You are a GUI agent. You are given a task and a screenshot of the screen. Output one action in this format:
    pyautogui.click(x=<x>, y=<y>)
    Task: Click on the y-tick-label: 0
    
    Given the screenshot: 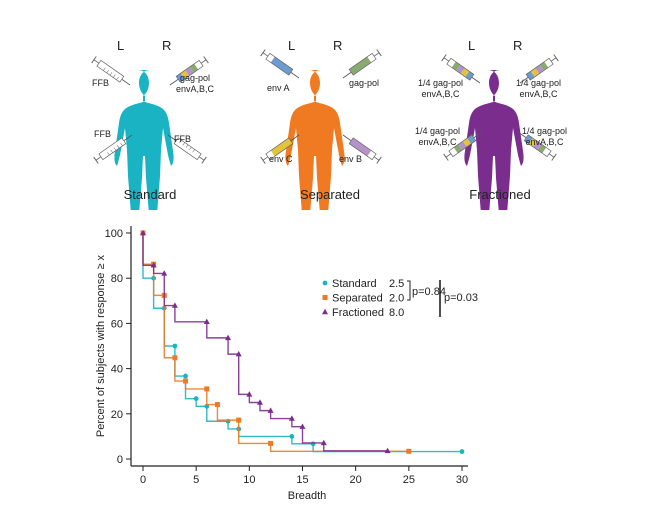 What is the action you would take?
    pyautogui.click(x=120, y=460)
    